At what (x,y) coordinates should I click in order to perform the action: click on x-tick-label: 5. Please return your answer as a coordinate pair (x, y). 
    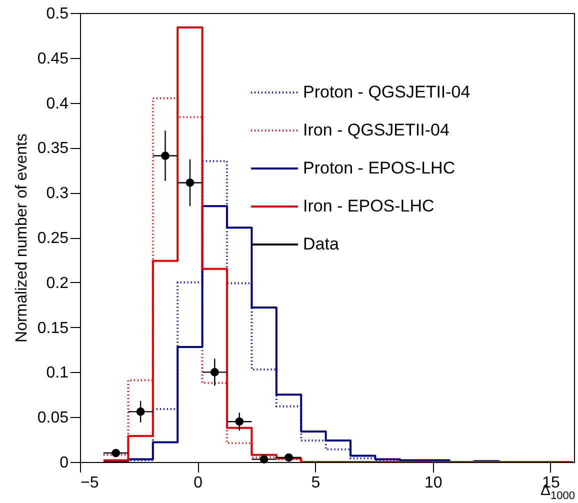
    Looking at the image, I should click on (315, 483).